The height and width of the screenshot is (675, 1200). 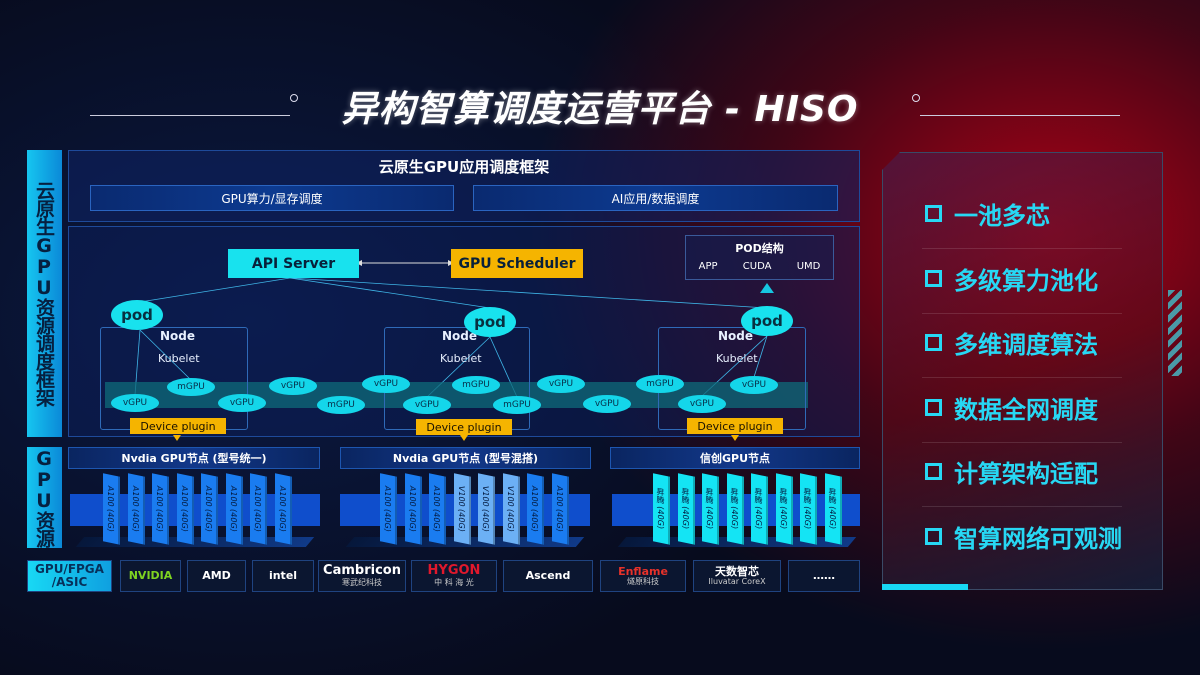 I want to click on feature-item: 多级算力池化, so click(x=1011, y=278).